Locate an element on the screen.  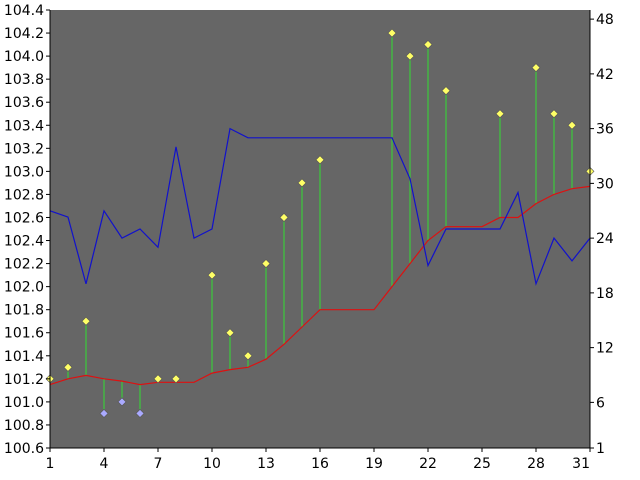
left-tick-label: 104.2 is located at coordinates (24, 34).